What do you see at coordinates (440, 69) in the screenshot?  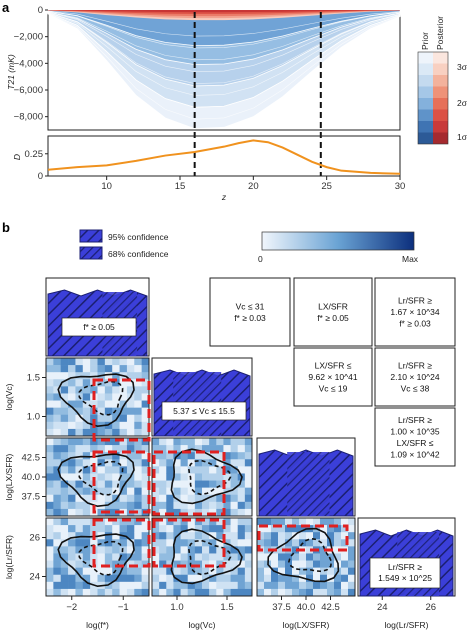 I see `colorbar-posterior-swatch` at bounding box center [440, 69].